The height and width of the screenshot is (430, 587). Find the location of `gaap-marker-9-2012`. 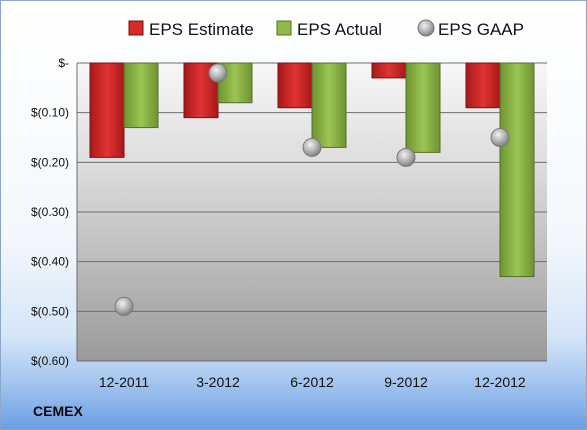

gaap-marker-9-2012 is located at coordinates (406, 157).